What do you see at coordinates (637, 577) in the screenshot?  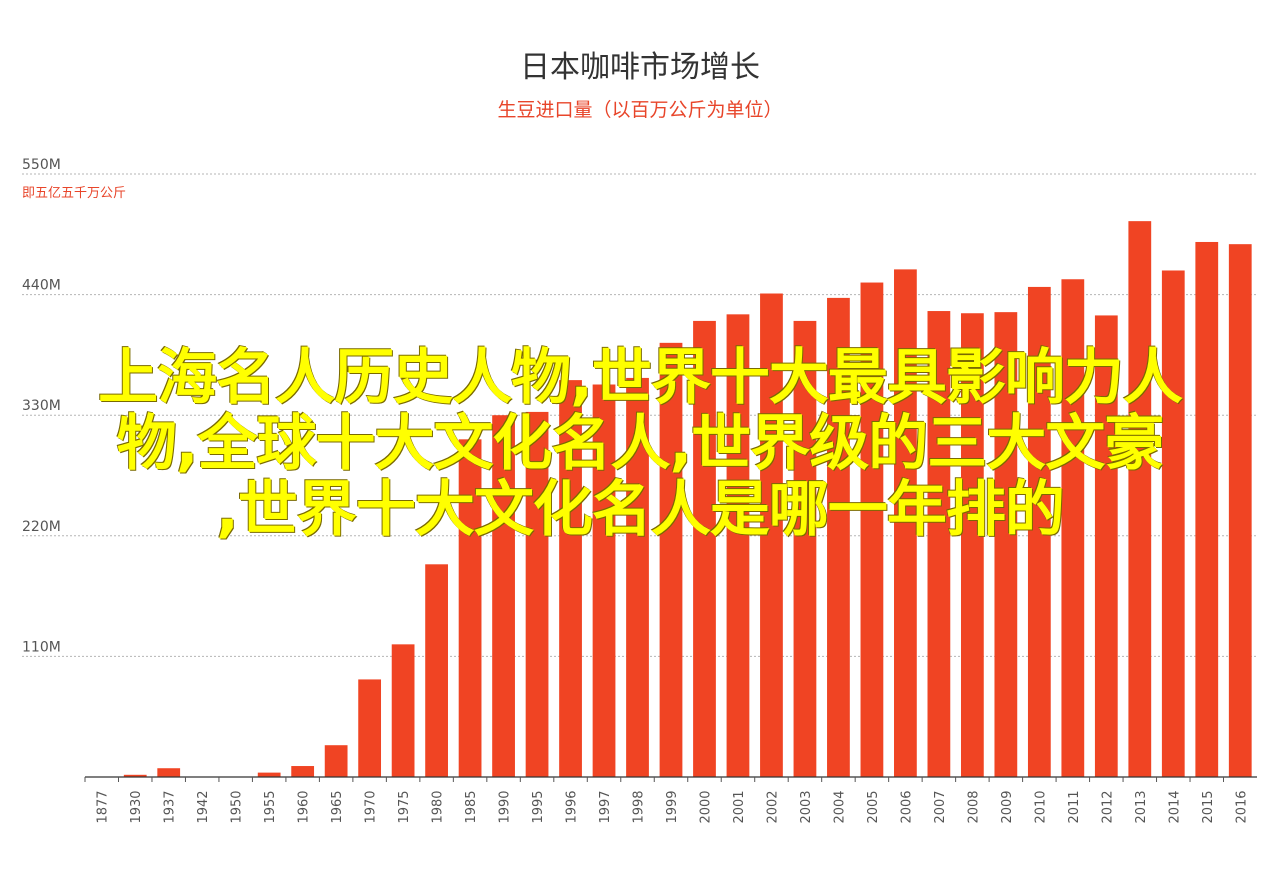 I see `bar-1998` at bounding box center [637, 577].